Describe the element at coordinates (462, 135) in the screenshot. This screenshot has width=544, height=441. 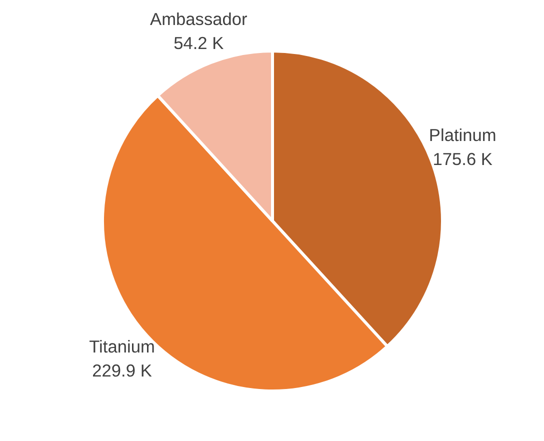
I see `slice-label: Platinum` at that location.